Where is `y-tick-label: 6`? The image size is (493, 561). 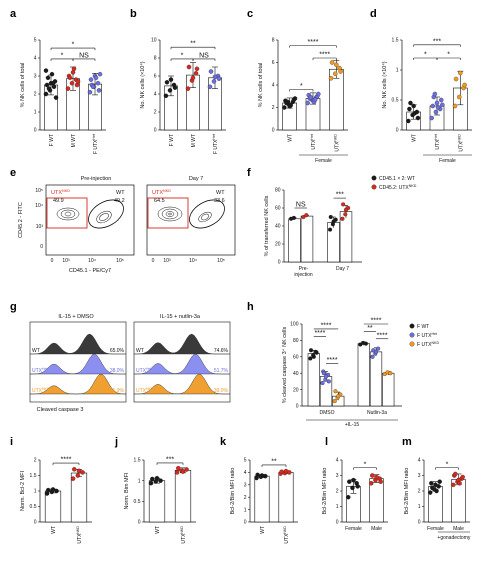
y-tick-label: 6 is located at coordinates (273, 63).